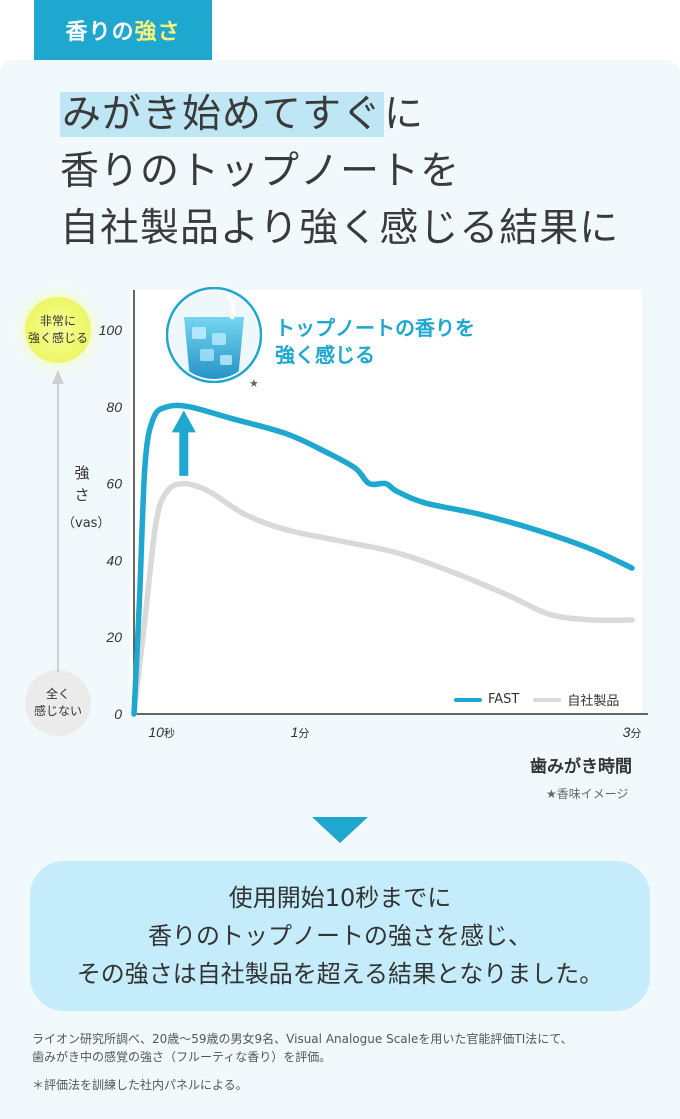  I want to click on y-tick-label: 40, so click(114, 560).